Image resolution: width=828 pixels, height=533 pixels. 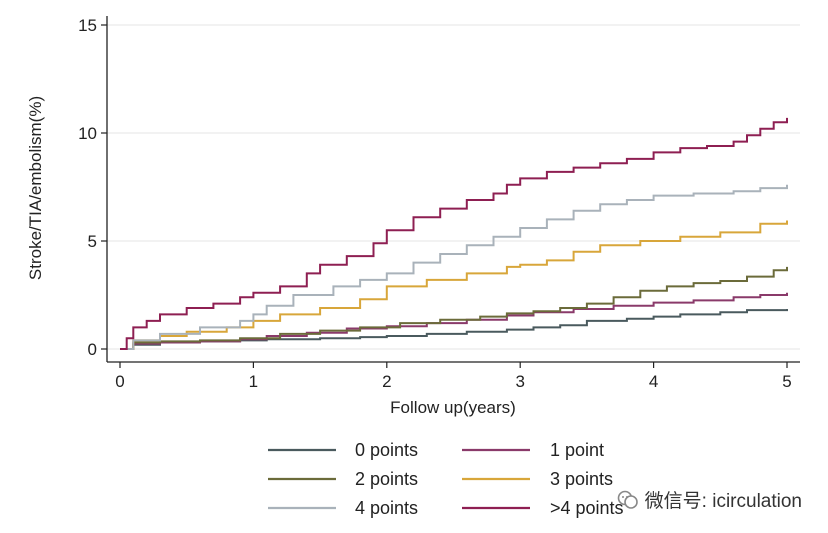 I want to click on y-tick-label: 10, so click(x=87, y=133).